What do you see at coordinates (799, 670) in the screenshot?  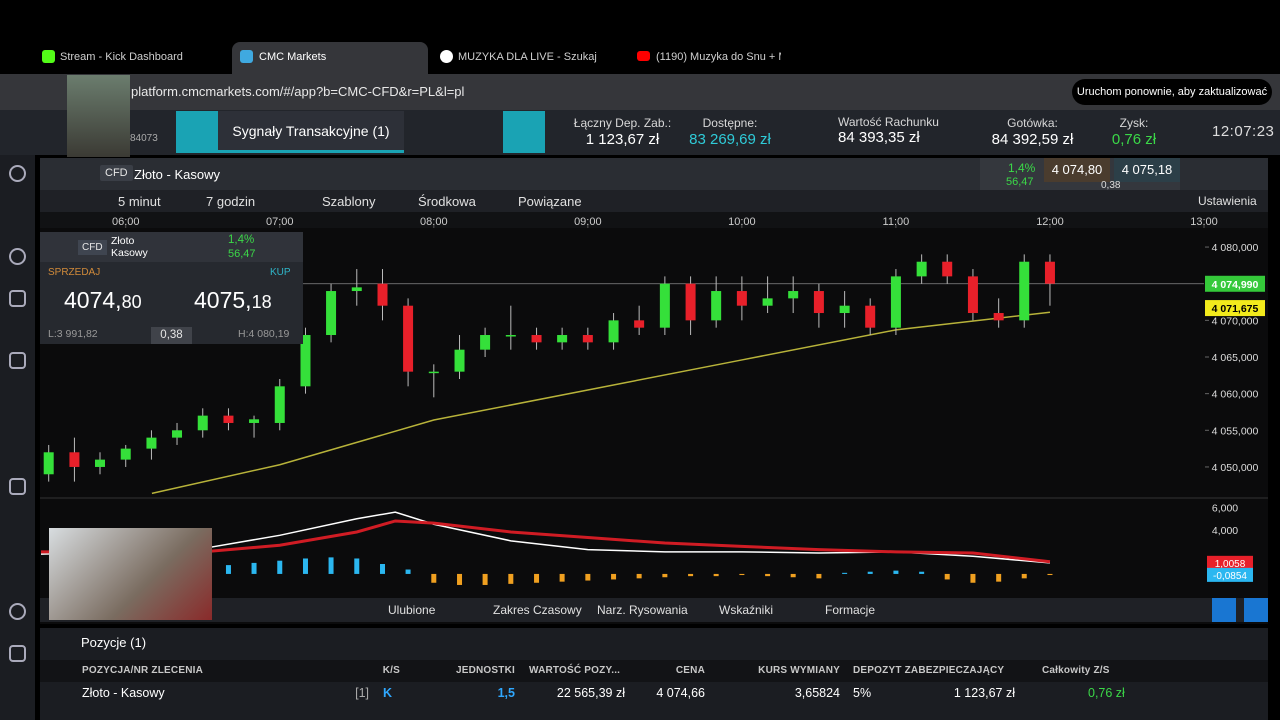 I see `column-header: KURS WYMIANY` at bounding box center [799, 670].